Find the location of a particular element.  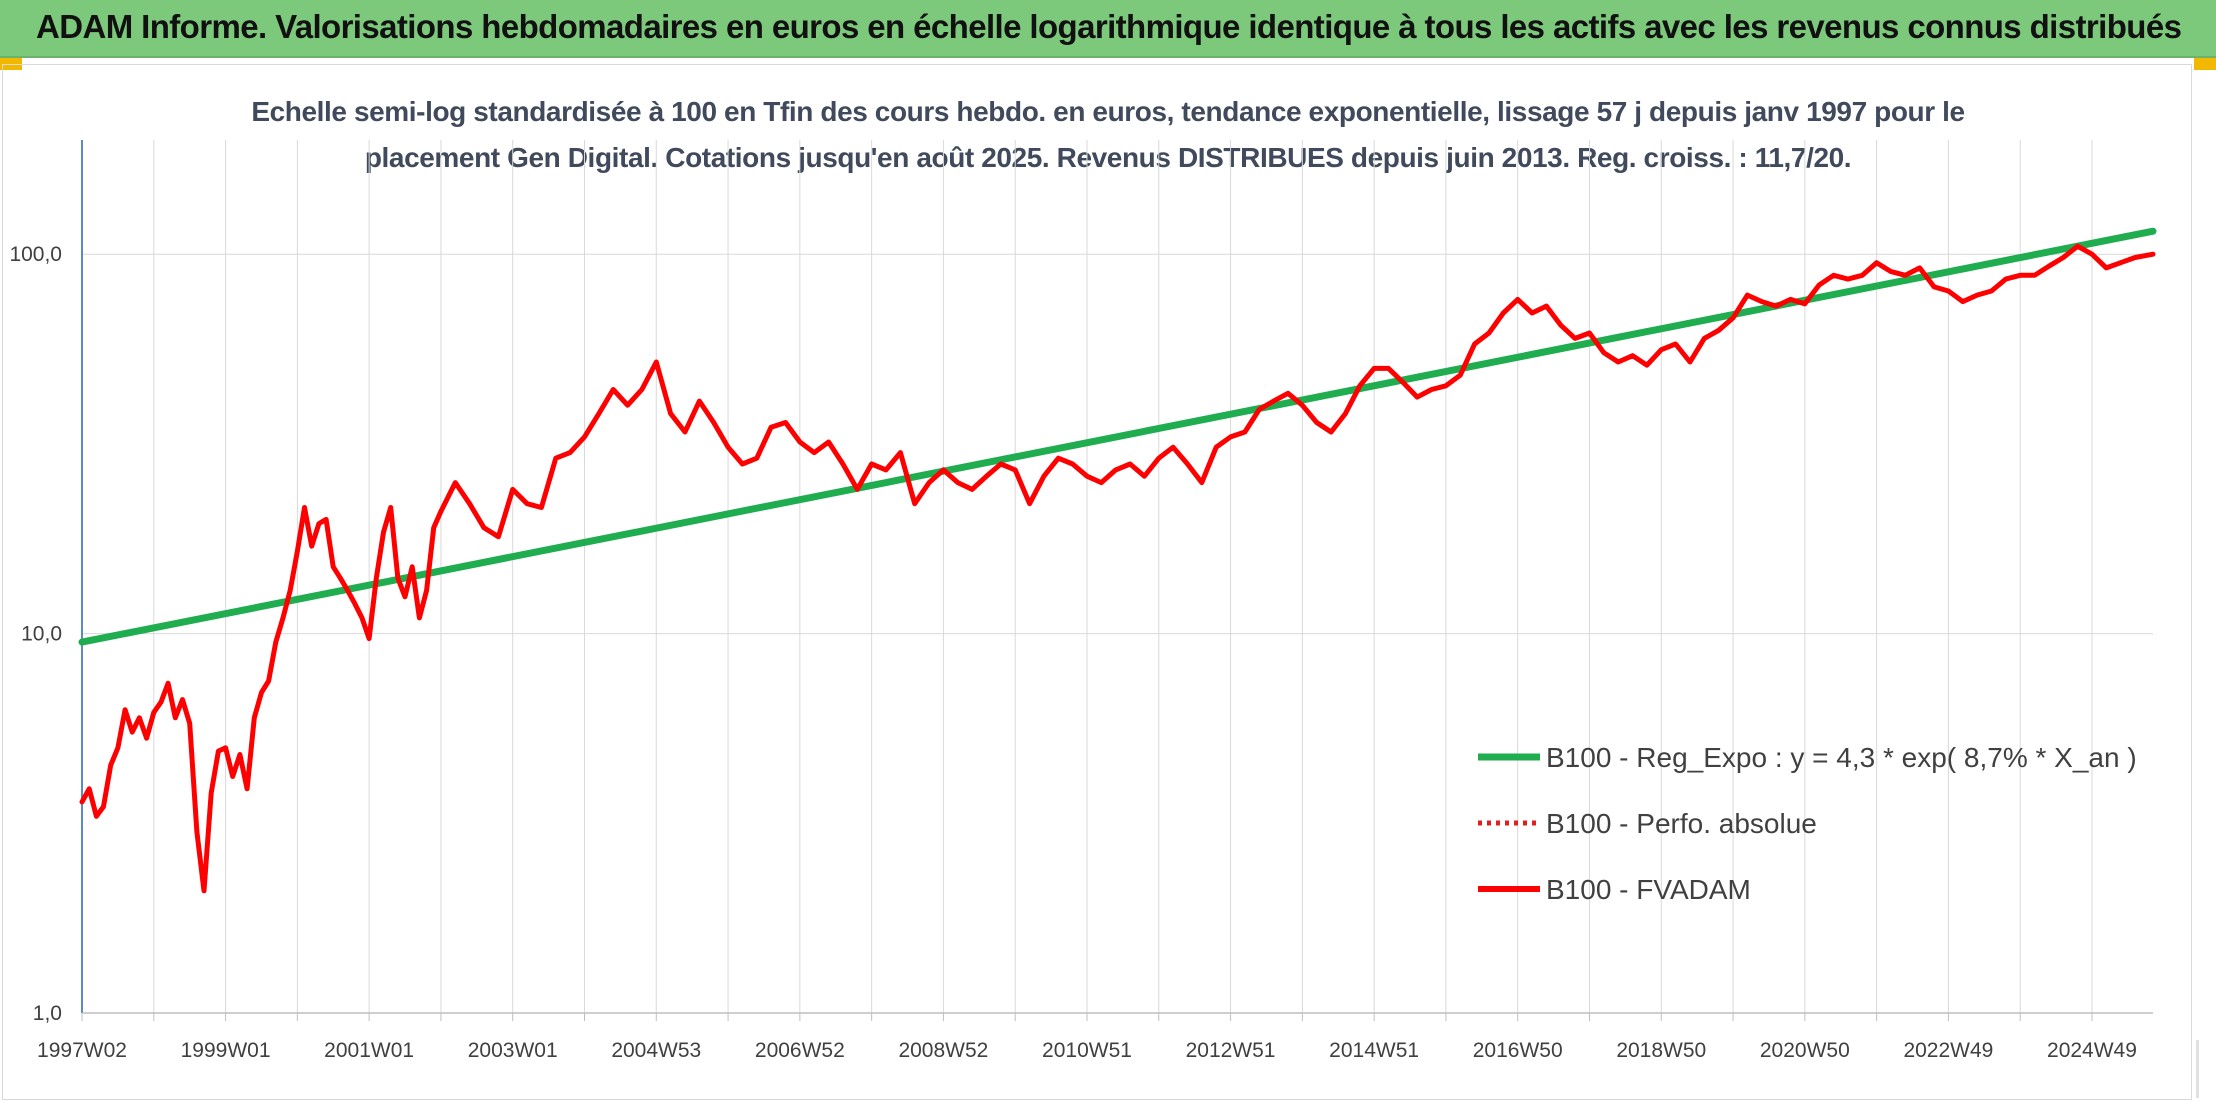

x-tick-label: 2016W50 is located at coordinates (1518, 1050).